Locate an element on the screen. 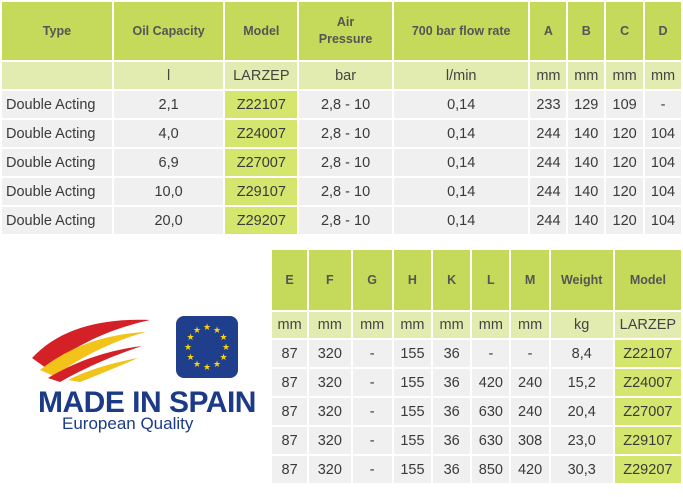  unit-cell is located at coordinates (57, 75).